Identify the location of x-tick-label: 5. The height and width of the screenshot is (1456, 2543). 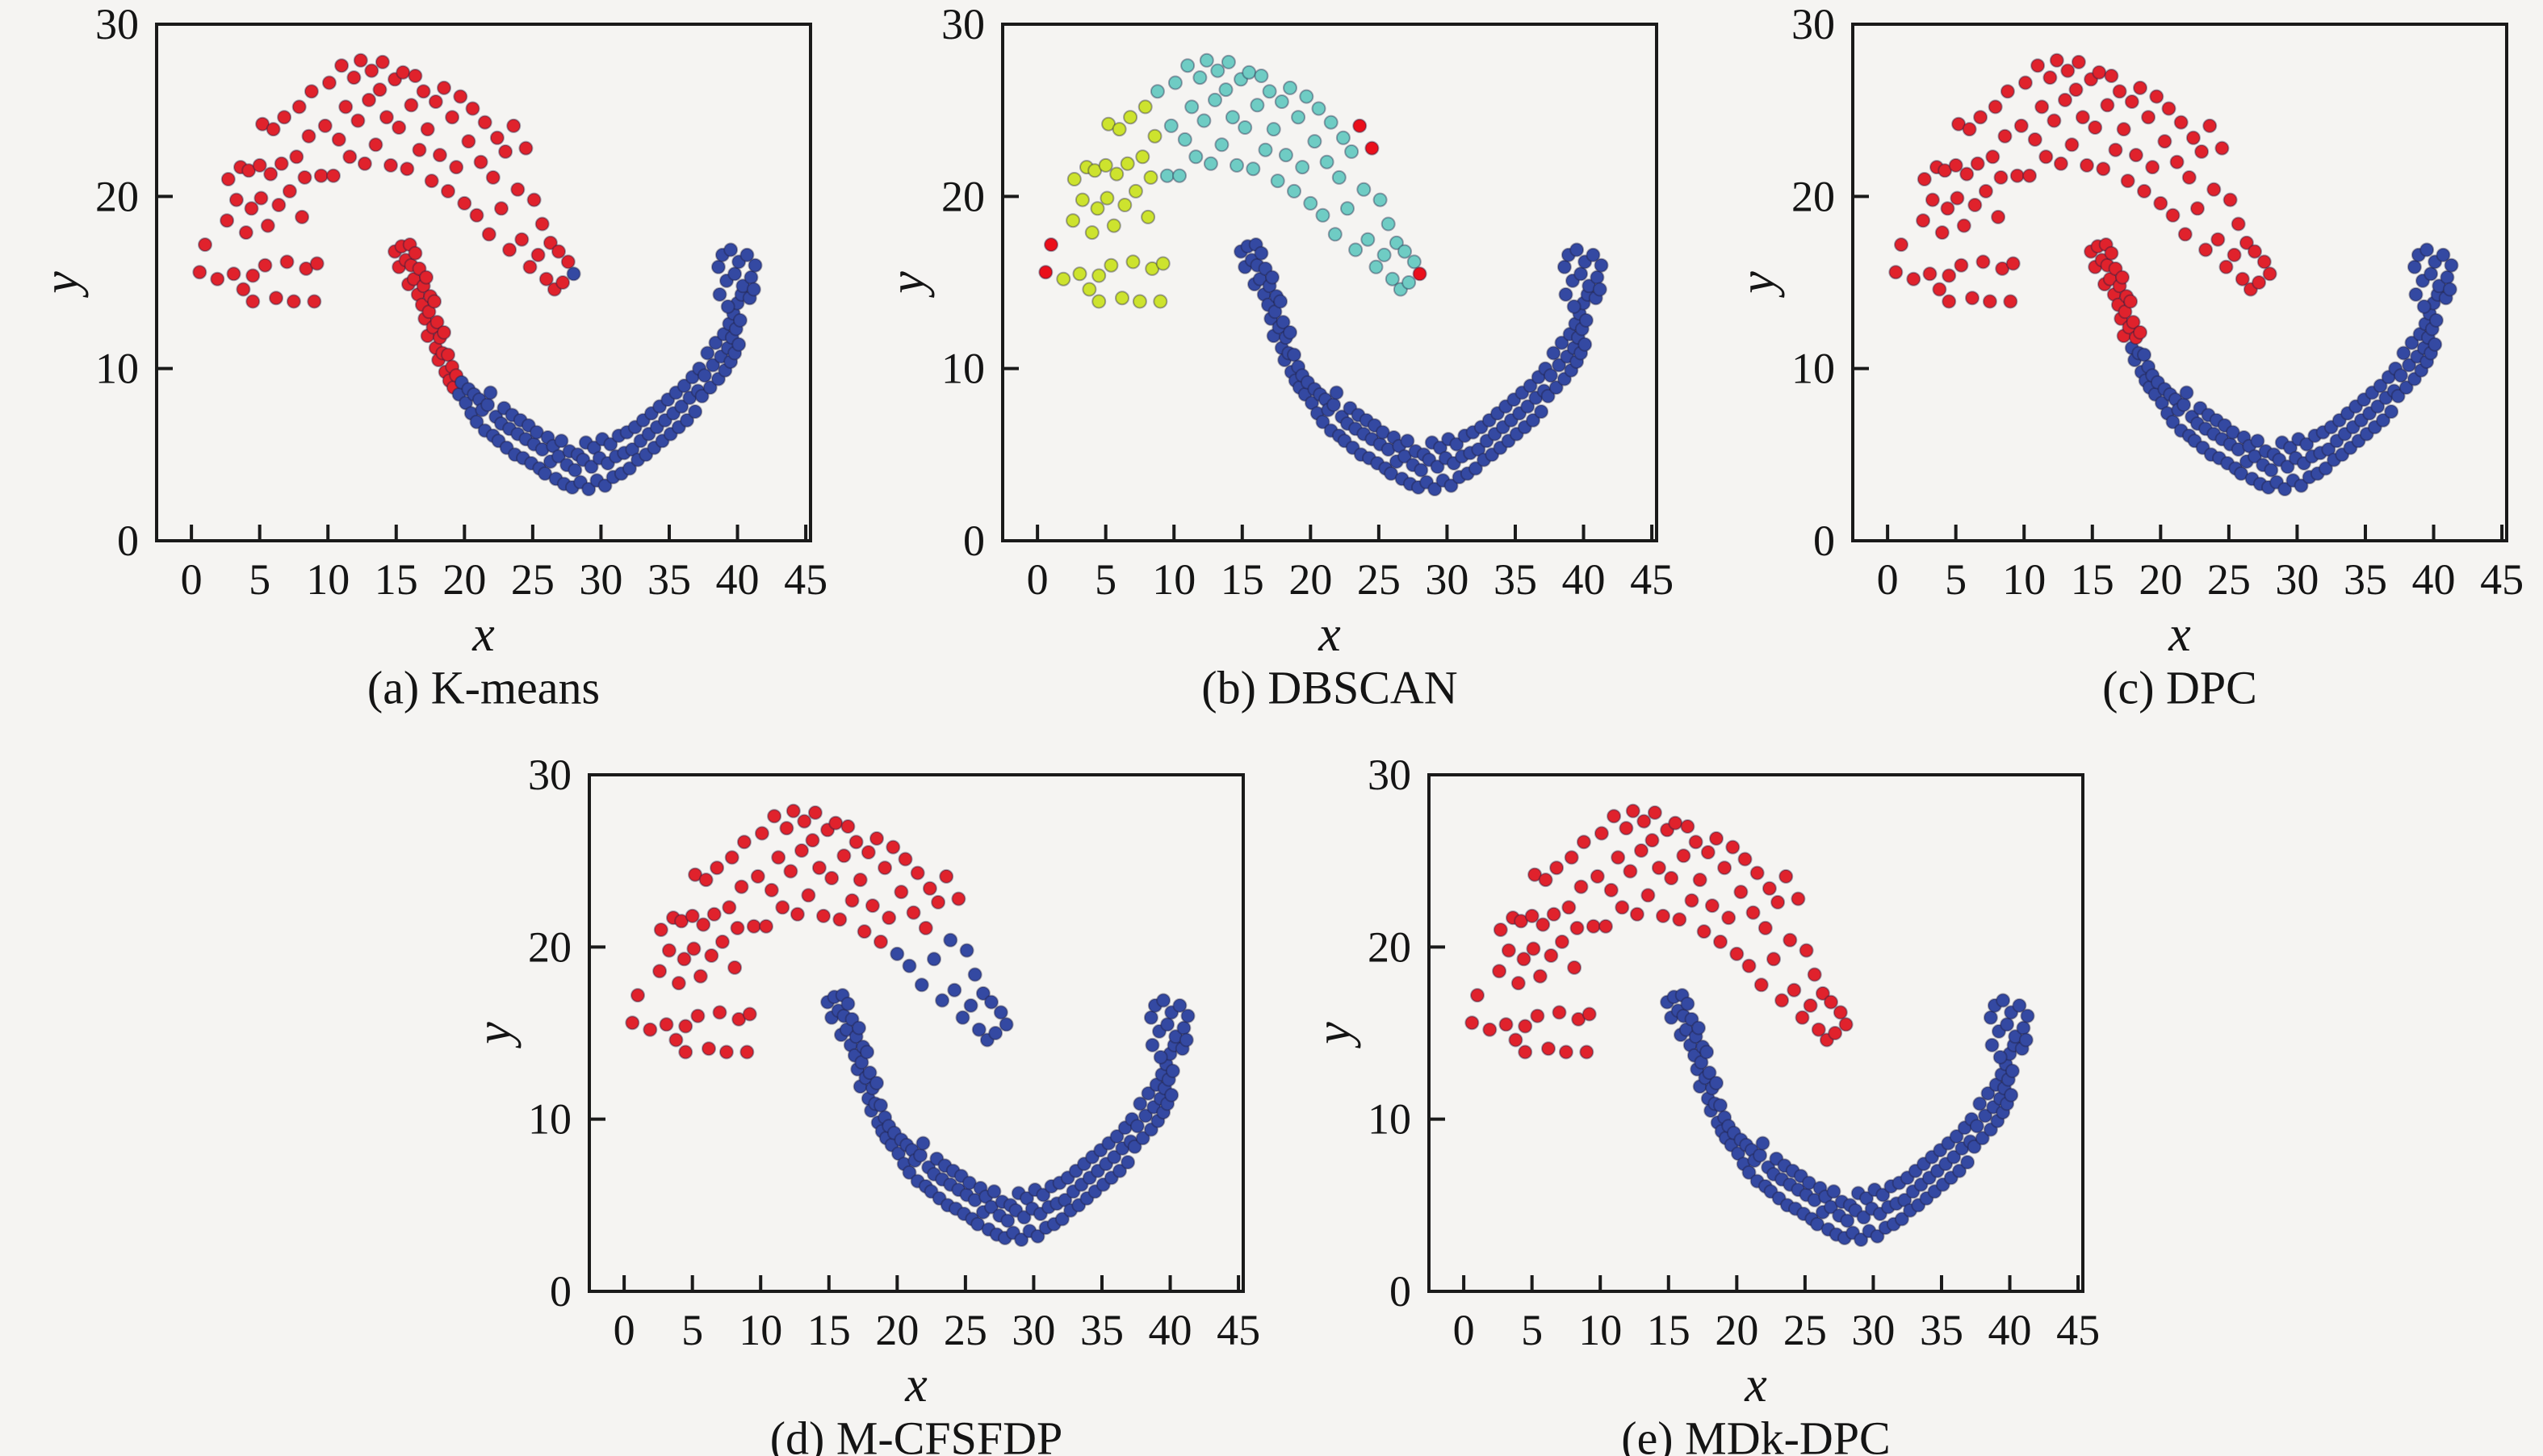
(1105, 579).